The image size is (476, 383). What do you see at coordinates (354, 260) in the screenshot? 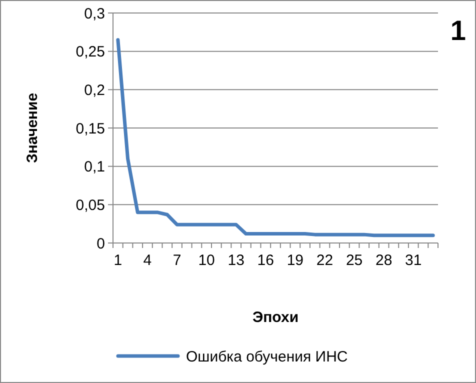
I see `x-tick-label: 25` at bounding box center [354, 260].